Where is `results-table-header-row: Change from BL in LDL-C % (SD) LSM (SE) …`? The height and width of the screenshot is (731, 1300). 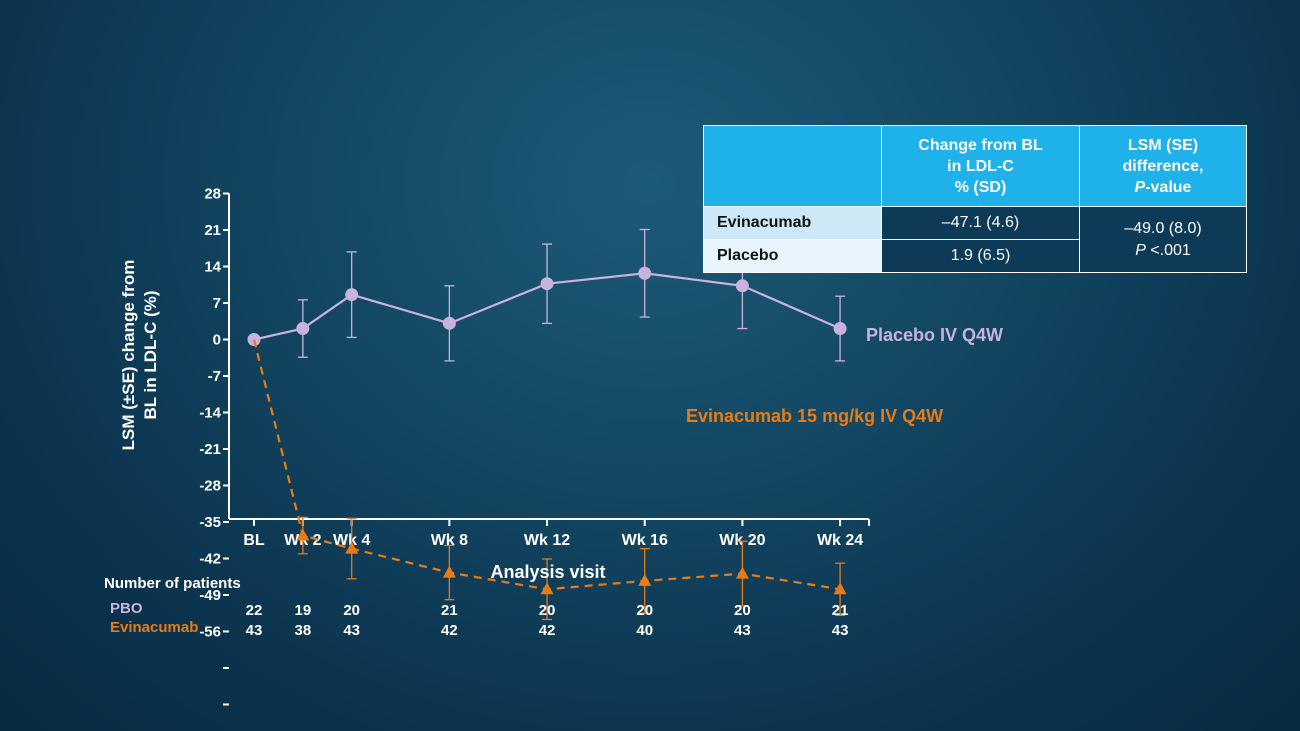 results-table-header-row: Change from BL in LDL-C % (SD) LSM (SE) … is located at coordinates (975, 166).